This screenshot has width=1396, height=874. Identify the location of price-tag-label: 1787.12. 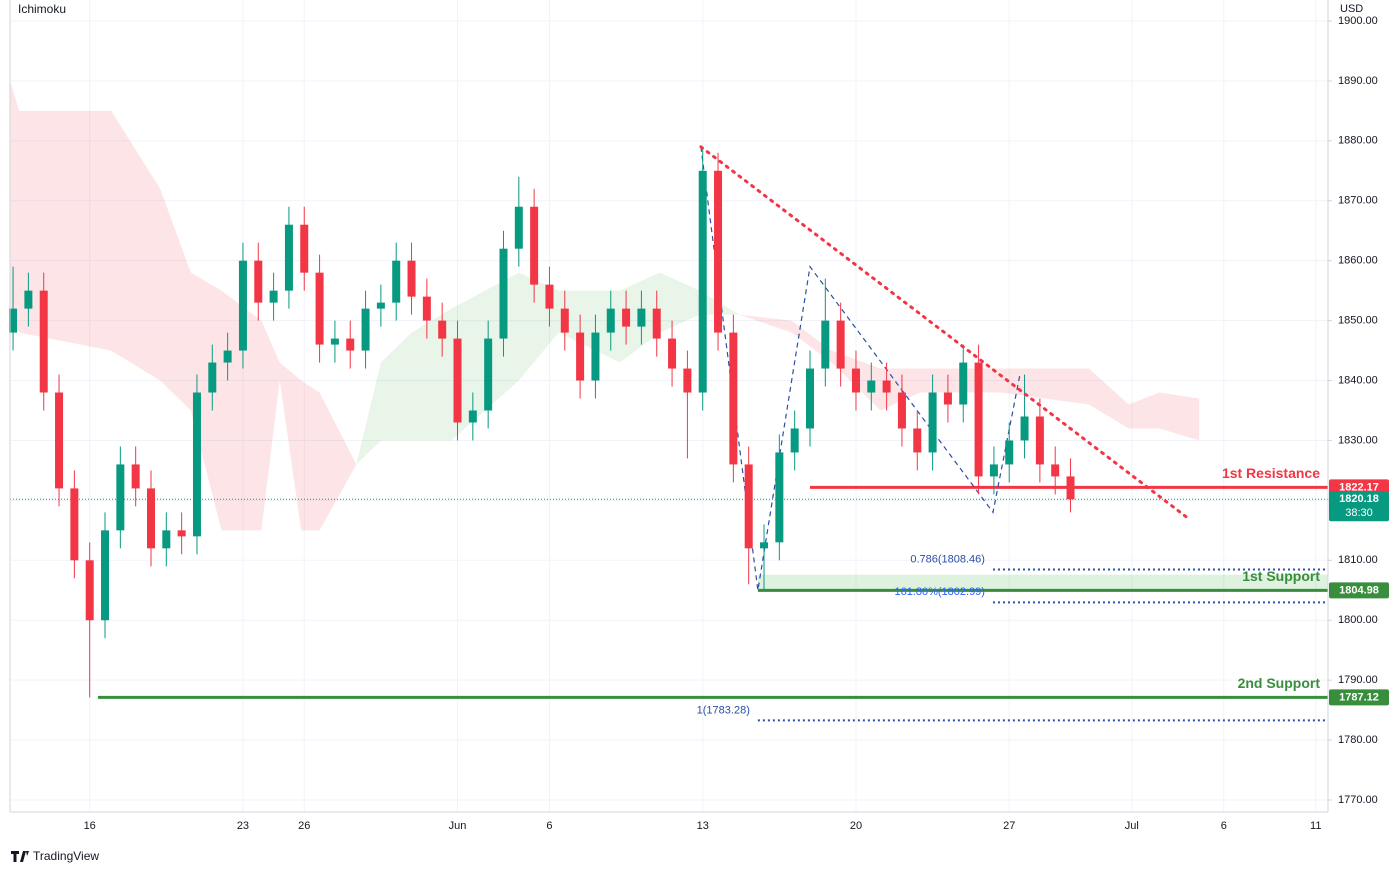
(1359, 697).